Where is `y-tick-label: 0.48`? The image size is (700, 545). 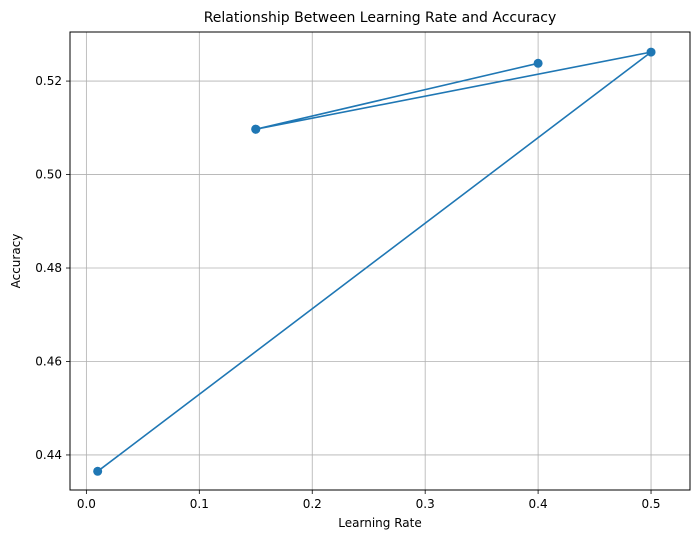
y-tick-label: 0.48 is located at coordinates (48, 268).